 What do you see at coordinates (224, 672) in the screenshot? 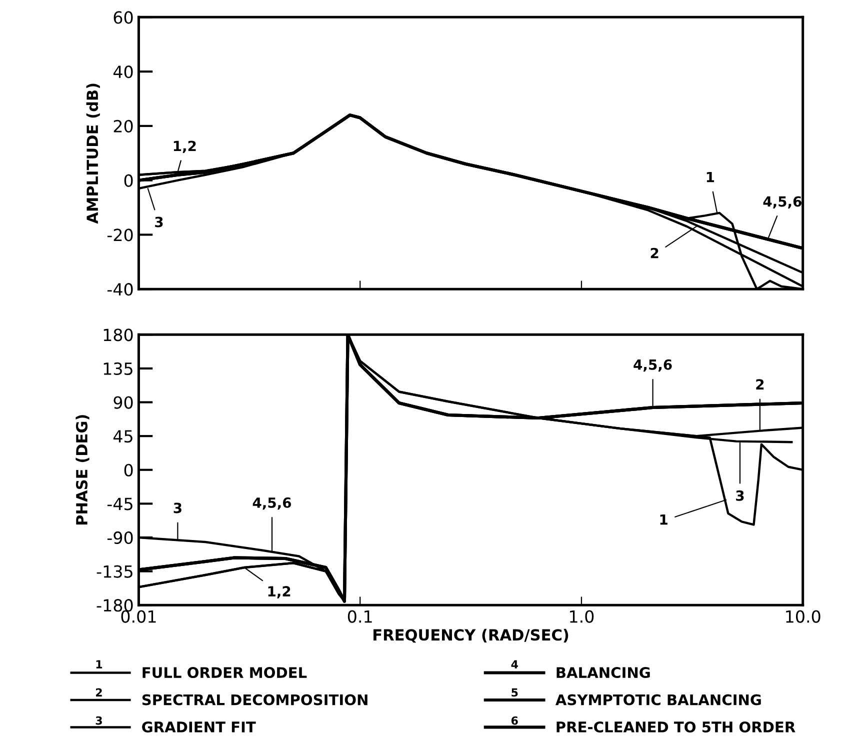
I see `legend-label: FULL ORDER MODEL` at bounding box center [224, 672].